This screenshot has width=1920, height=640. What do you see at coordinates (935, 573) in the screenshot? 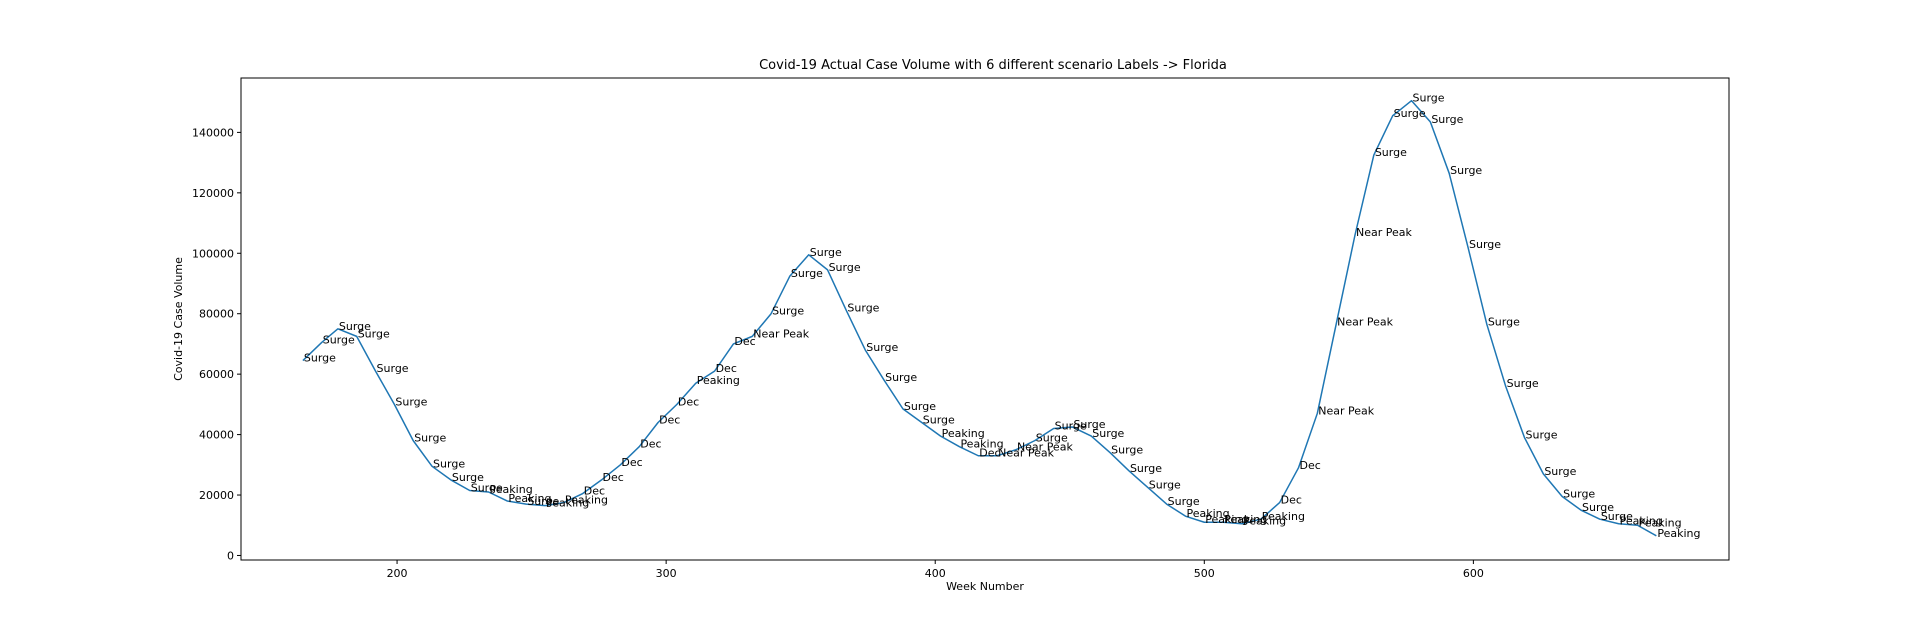
I see `x-tick-label: 400` at bounding box center [935, 573].